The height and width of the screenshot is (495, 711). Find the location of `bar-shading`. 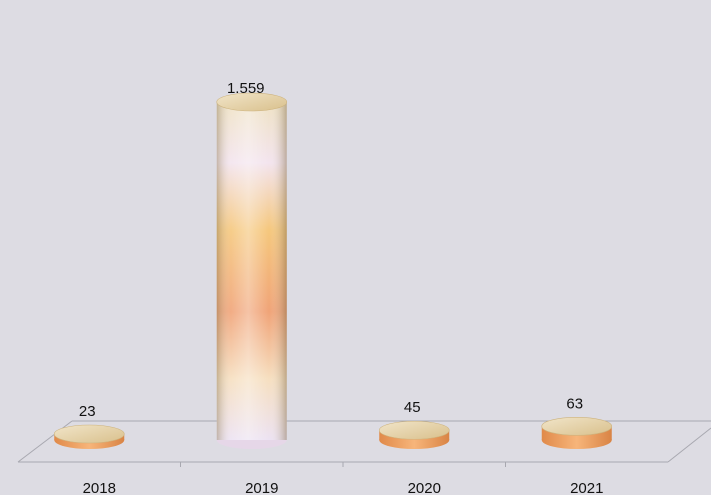

bar-shading is located at coordinates (251, 271).